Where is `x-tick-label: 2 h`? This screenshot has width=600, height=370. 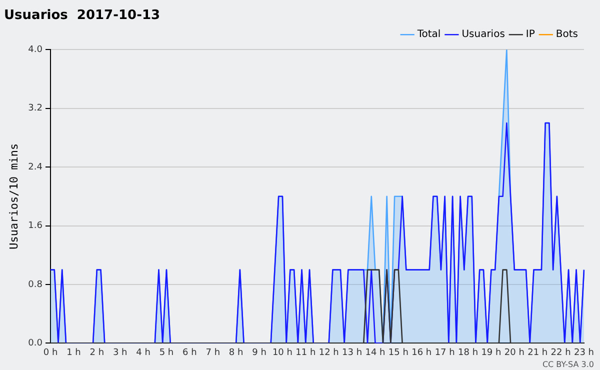 x-tick-label: 2 h is located at coordinates (97, 353).